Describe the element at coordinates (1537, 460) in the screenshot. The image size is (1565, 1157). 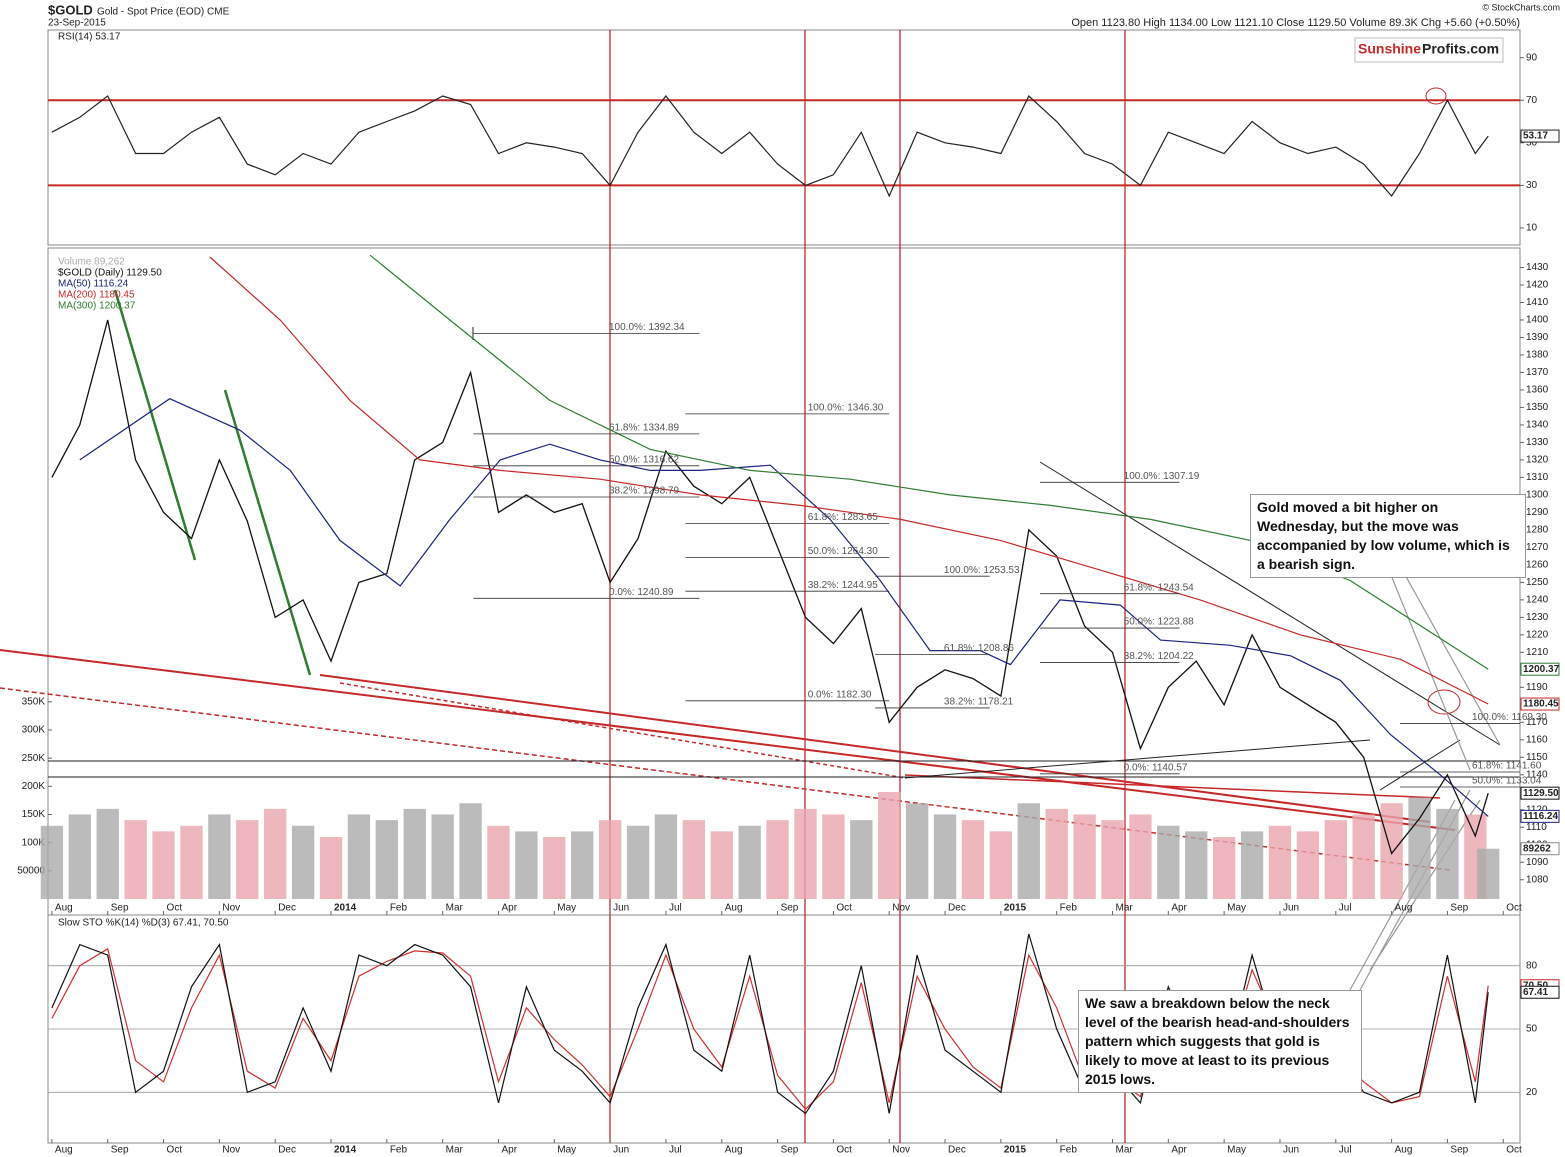
I see `y-tick-label: 1320` at that location.